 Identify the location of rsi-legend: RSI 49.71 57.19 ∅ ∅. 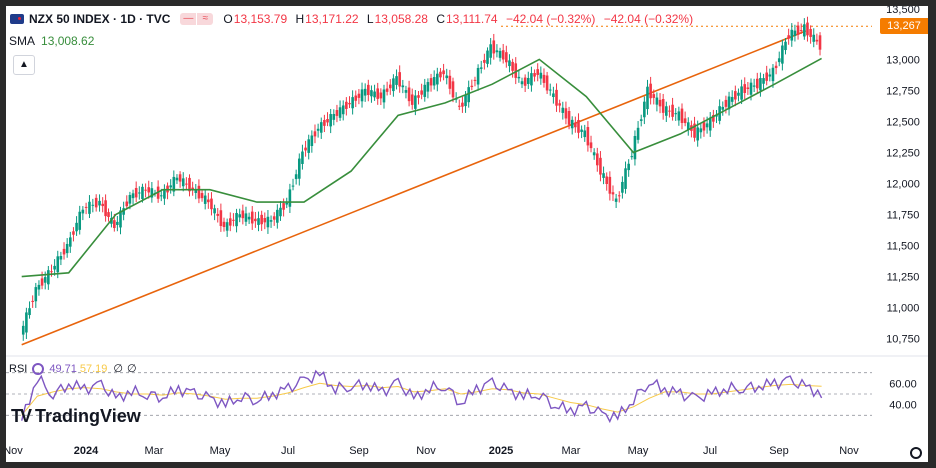
(75, 368).